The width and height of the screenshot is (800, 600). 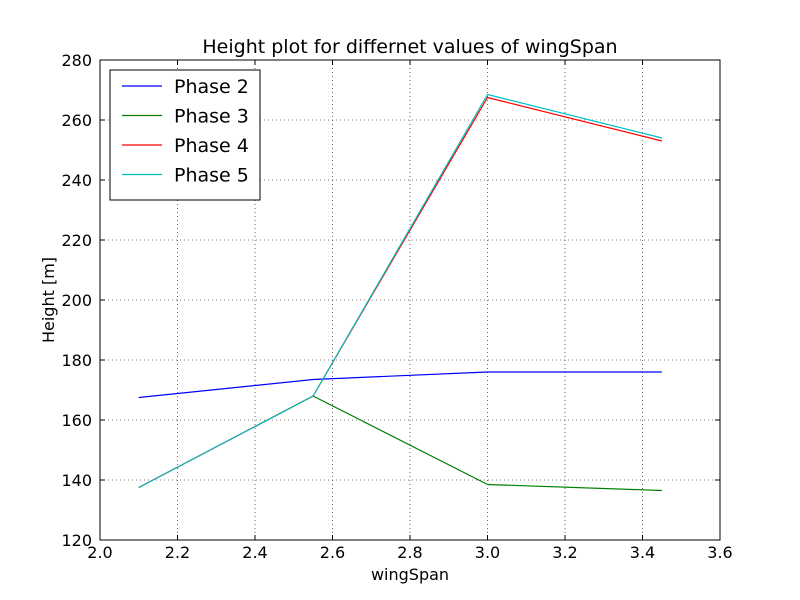 I want to click on legend-item: Phase 2, so click(x=185, y=87).